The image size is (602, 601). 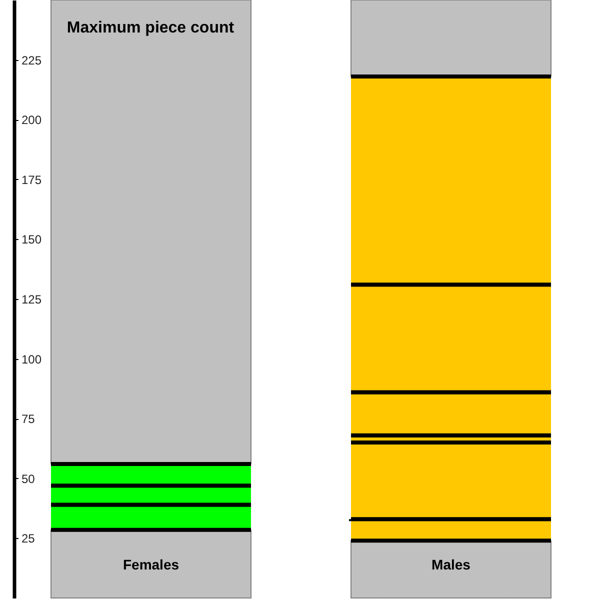 What do you see at coordinates (29, 539) in the screenshot?
I see `y-tick-label: 25` at bounding box center [29, 539].